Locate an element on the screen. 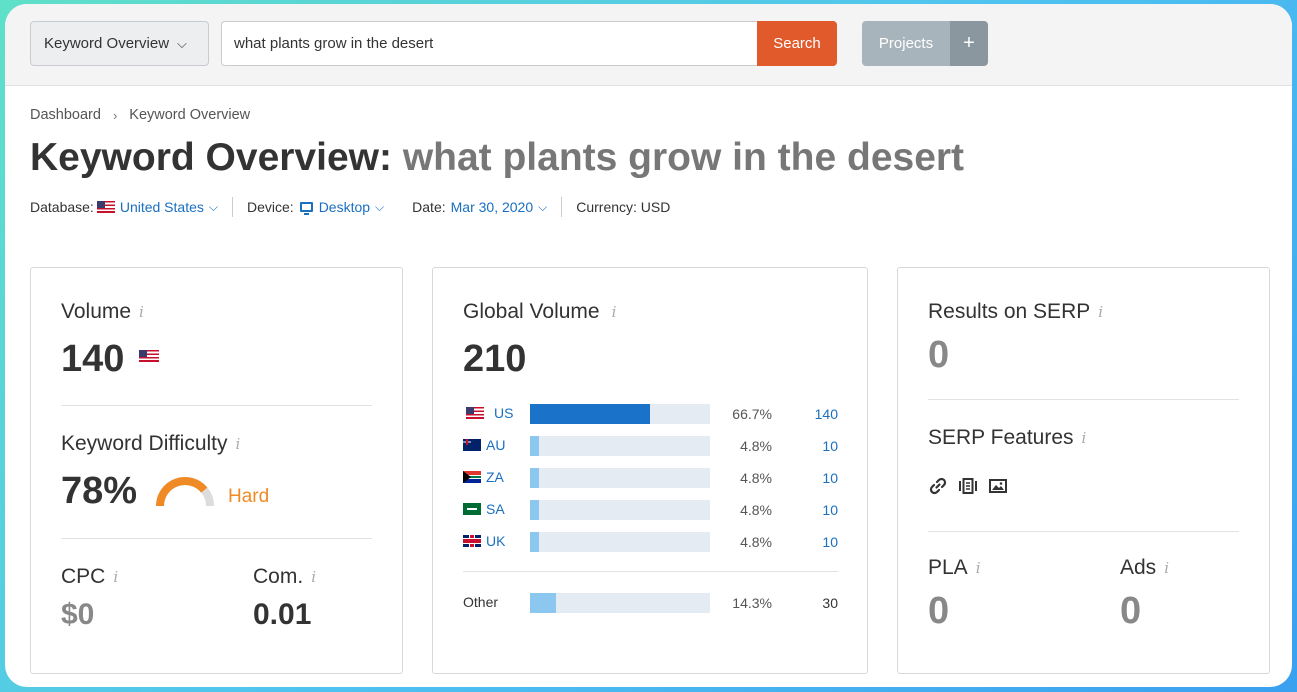 The image size is (1297, 692). country-row-sa: SA 4.8% 10 is located at coordinates (653, 510).